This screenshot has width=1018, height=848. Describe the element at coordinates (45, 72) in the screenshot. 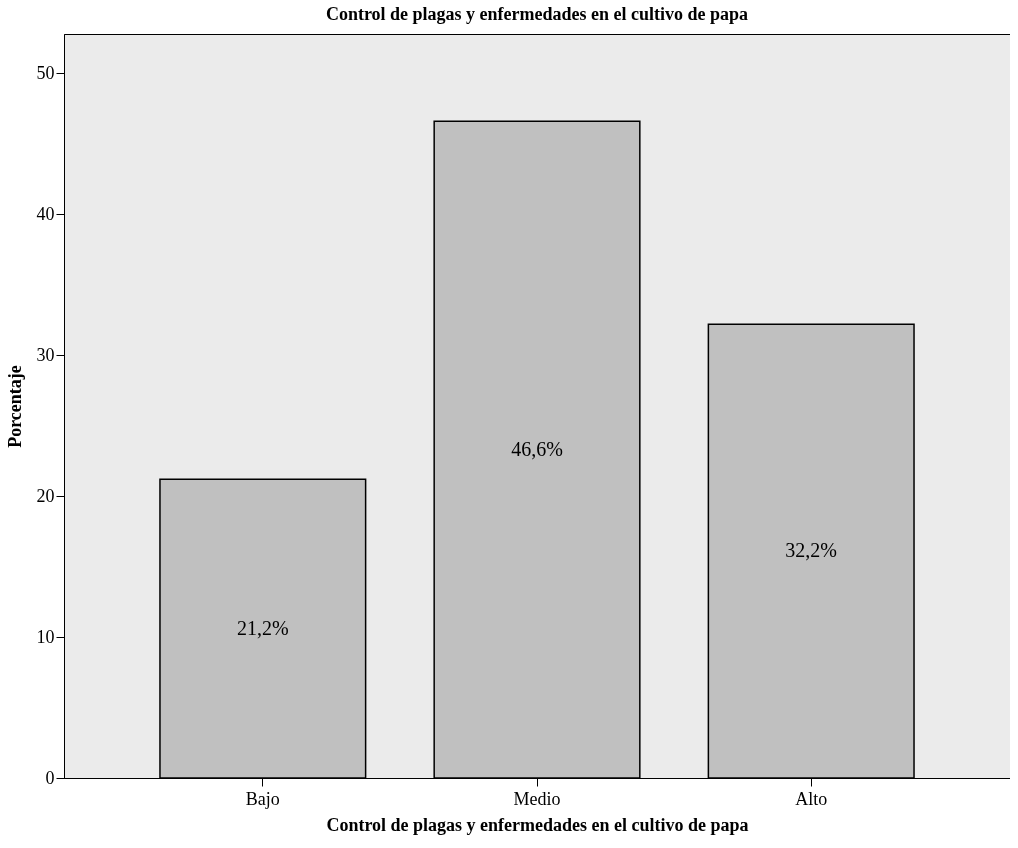

I see `y-tick-label: 50` at that location.